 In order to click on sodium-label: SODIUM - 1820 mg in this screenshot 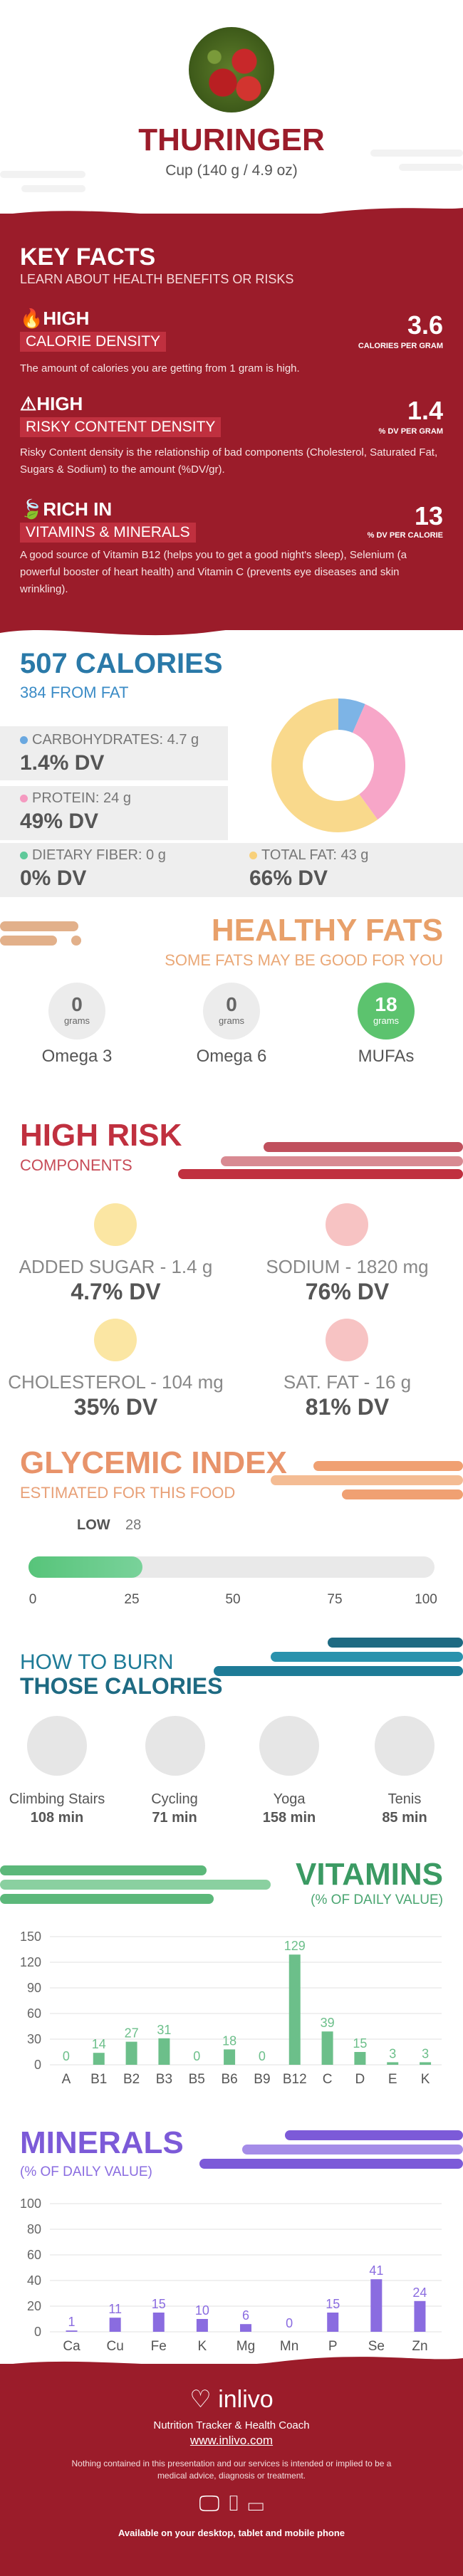, I will do `click(347, 1266)`.